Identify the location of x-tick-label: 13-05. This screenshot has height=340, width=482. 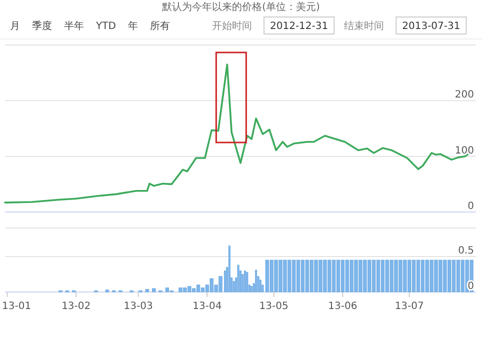
(273, 306).